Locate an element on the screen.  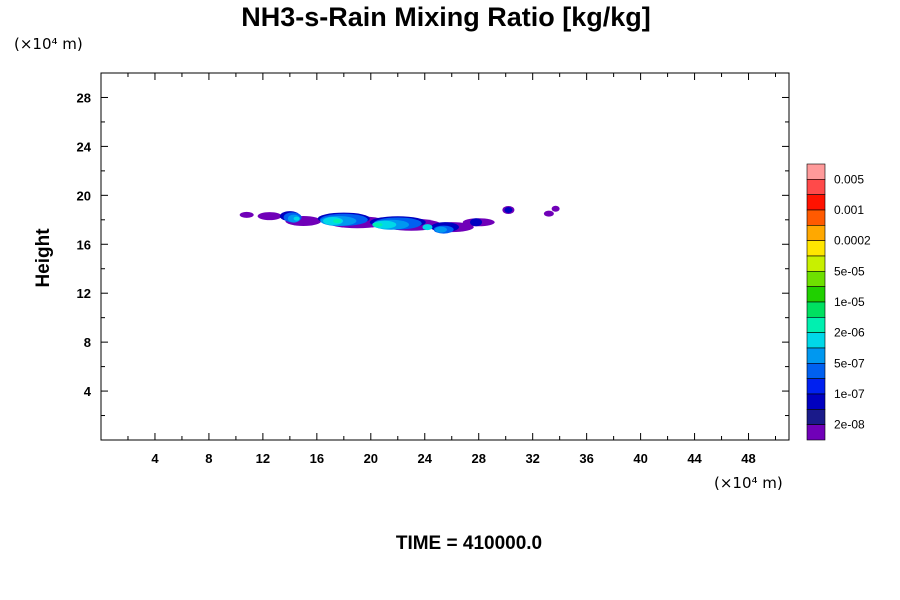
y-tick-label: 20 is located at coordinates (84, 195).